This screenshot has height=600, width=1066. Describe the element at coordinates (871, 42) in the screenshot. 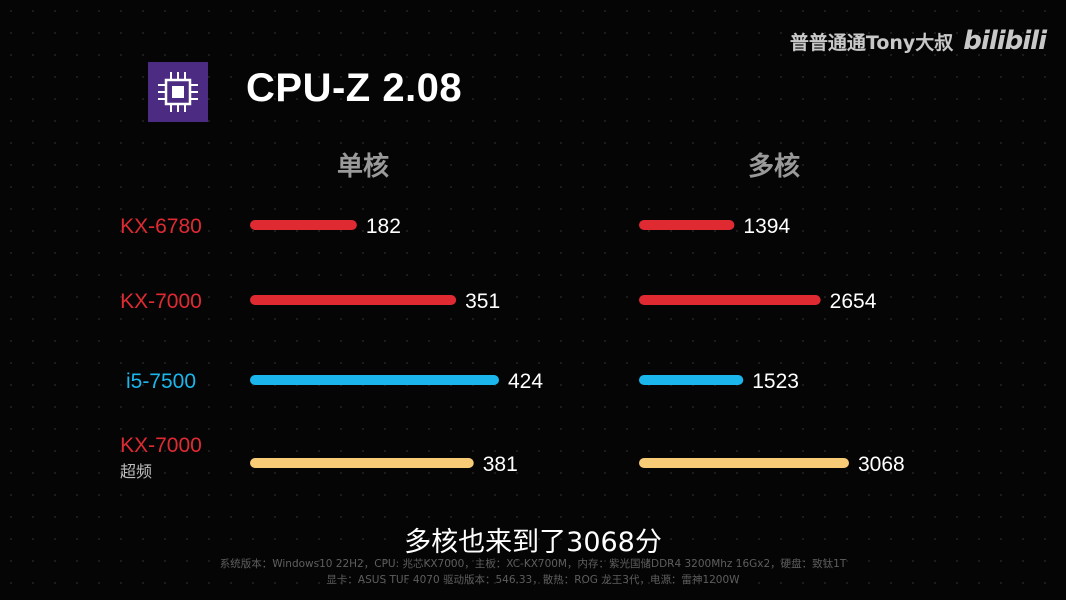

I see `channel-name: 普普通通Tony大叔` at that location.